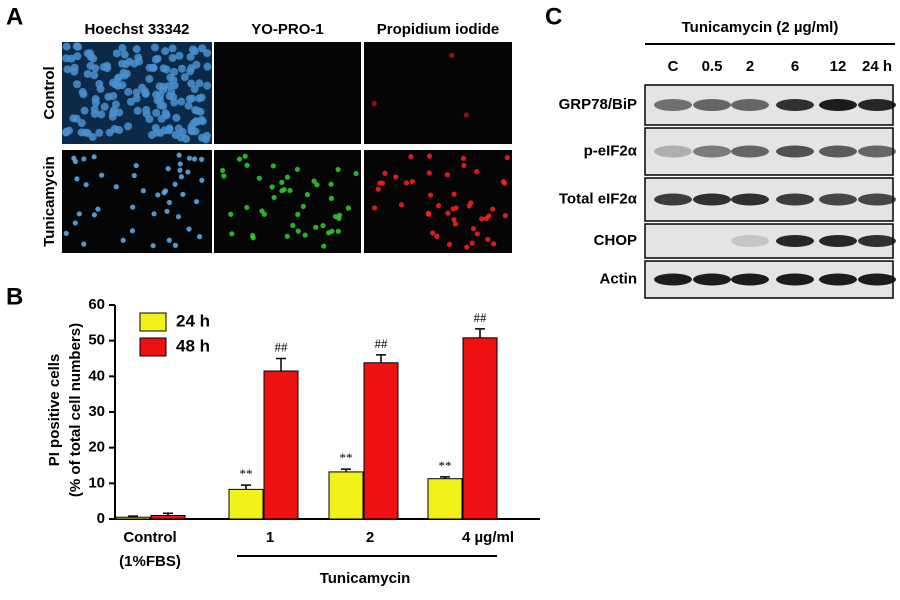 Image resolution: width=900 pixels, height=600 pixels. I want to click on blot-header: Tunicamycin (2 µg/ml), so click(760, 27).